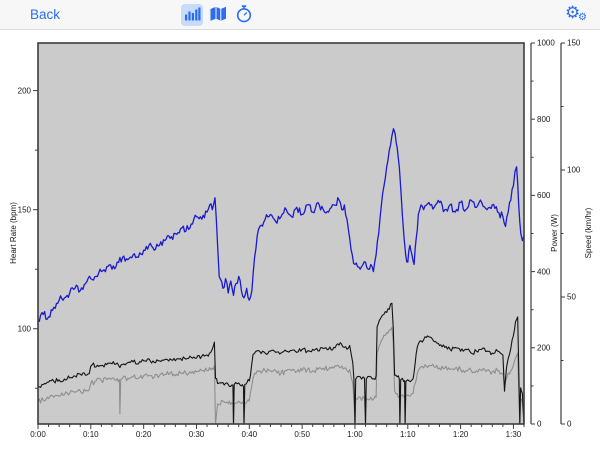 The height and width of the screenshot is (450, 600). I want to click on map-icon, so click(218, 15).